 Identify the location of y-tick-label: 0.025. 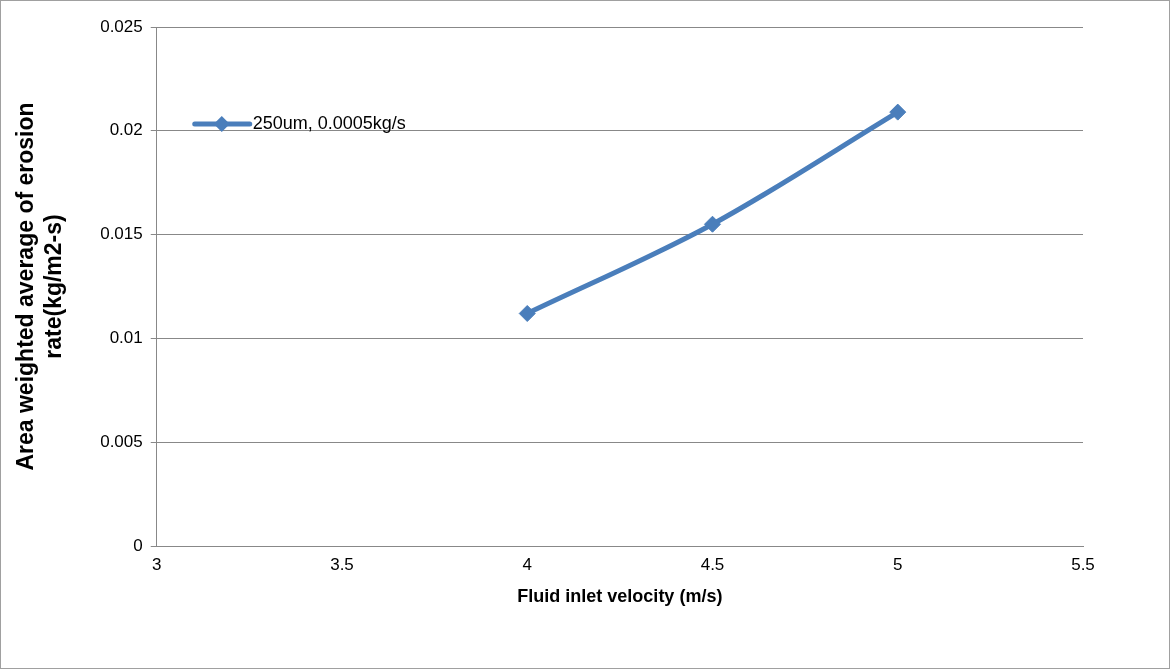
(121, 26).